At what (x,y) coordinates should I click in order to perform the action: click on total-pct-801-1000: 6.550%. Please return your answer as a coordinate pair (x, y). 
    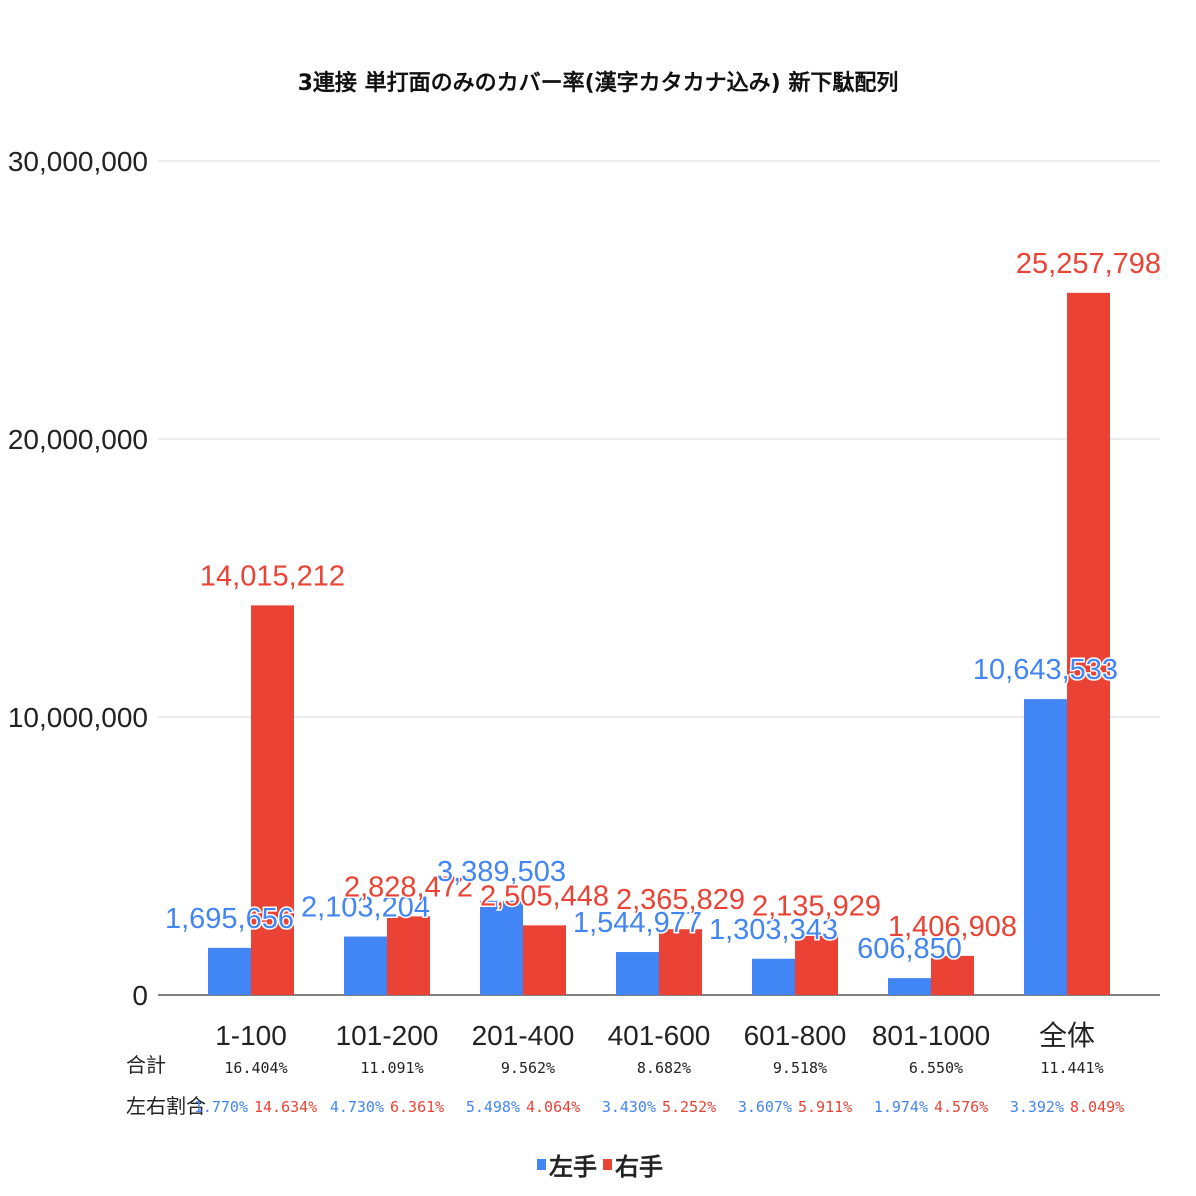
    Looking at the image, I should click on (936, 1068).